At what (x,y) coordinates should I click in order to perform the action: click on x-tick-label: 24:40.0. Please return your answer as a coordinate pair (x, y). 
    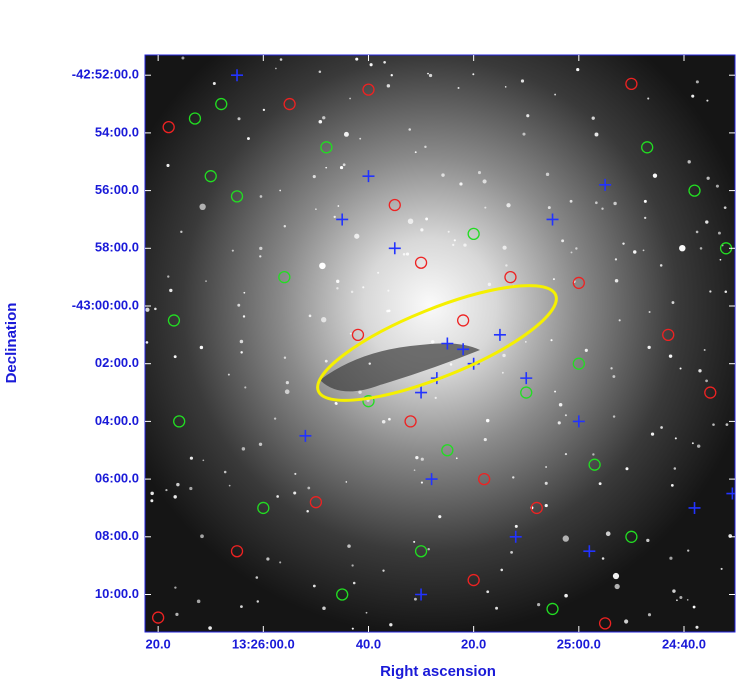
    Looking at the image, I should click on (684, 643).